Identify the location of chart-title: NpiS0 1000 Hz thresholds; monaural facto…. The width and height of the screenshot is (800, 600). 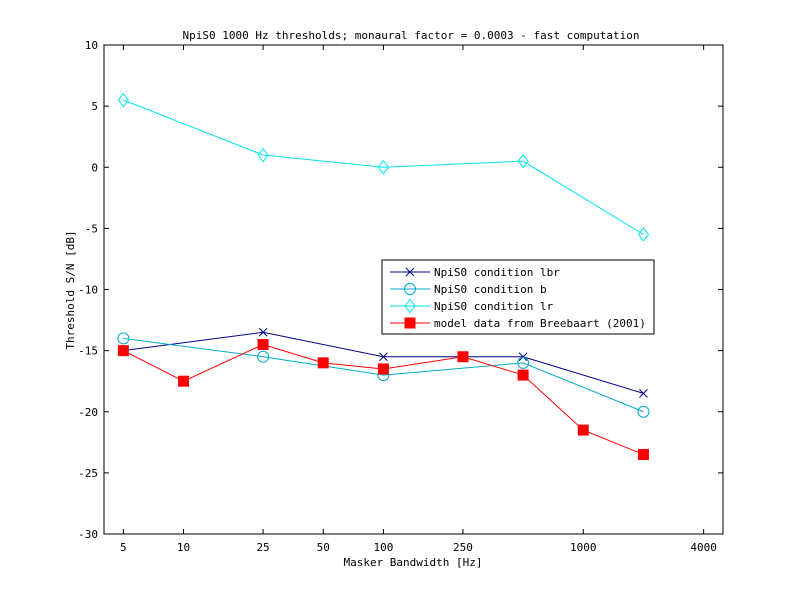
(411, 35).